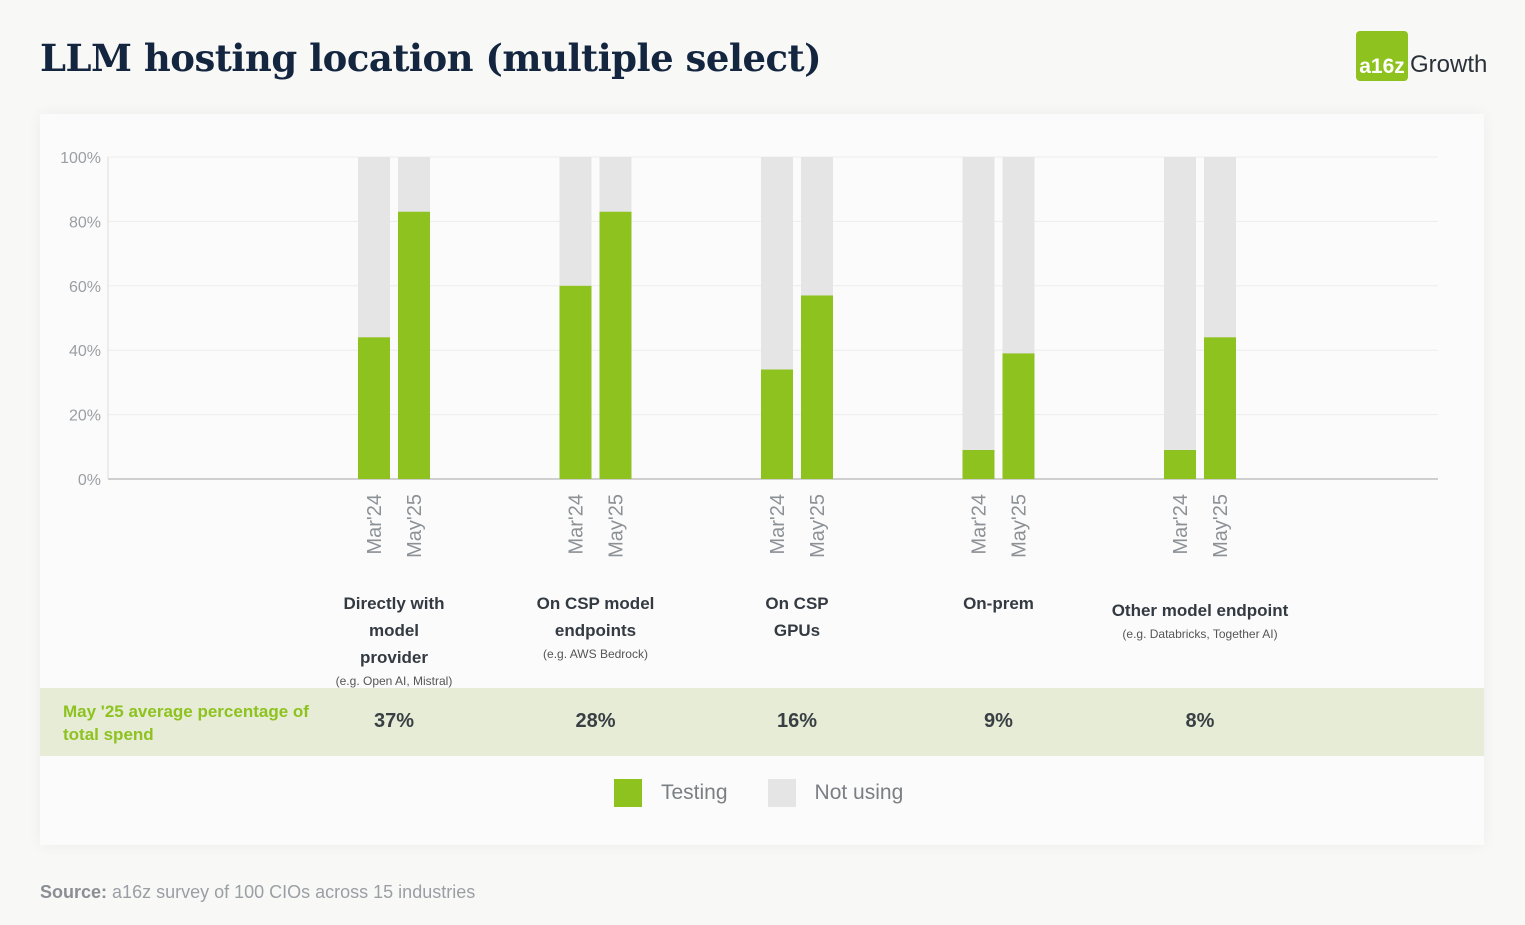  I want to click on y-tick-label: 0%, so click(89, 480).